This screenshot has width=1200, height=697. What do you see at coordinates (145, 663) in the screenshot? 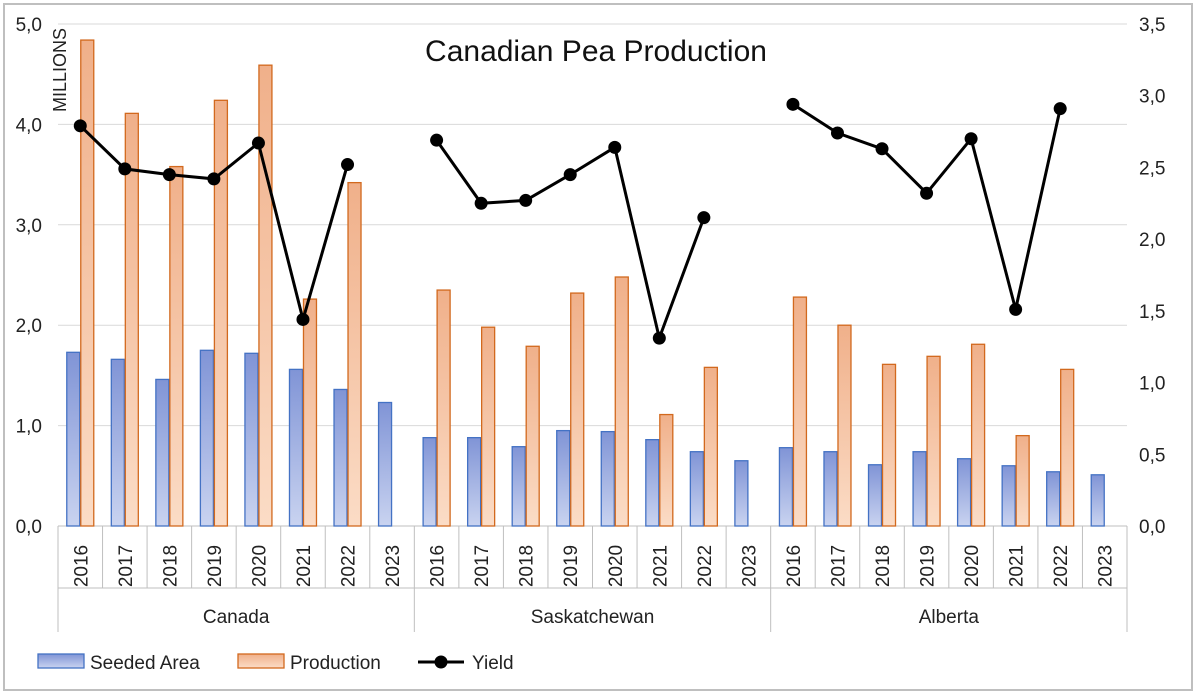
I see `legend-label: Seeded Area` at bounding box center [145, 663].